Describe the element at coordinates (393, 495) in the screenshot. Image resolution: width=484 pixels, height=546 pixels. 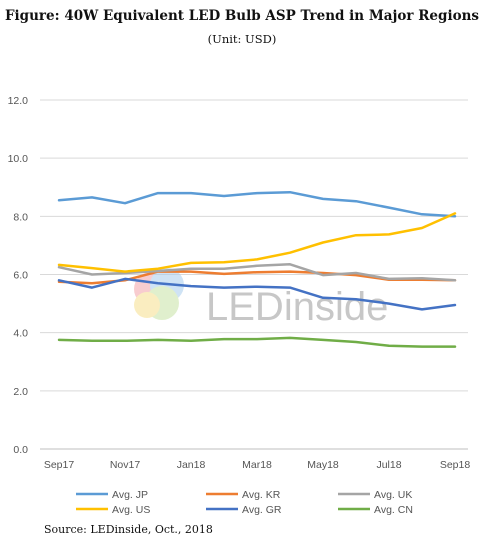
I see `legend-label: Avg. UK` at that location.